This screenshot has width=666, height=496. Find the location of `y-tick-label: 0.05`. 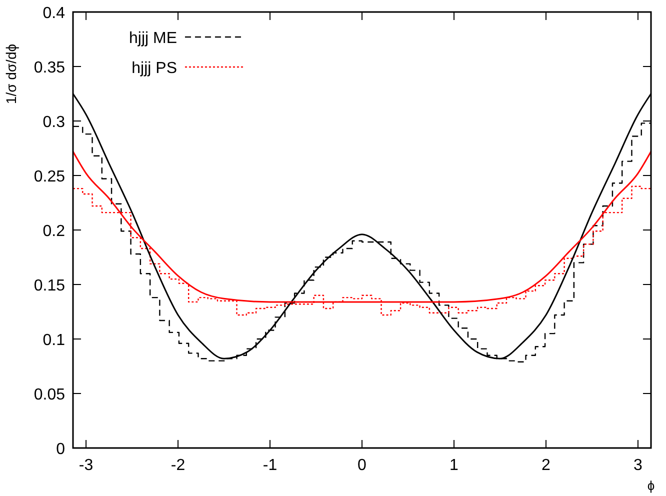

y-tick-label: 0.05 is located at coordinates (50, 395).